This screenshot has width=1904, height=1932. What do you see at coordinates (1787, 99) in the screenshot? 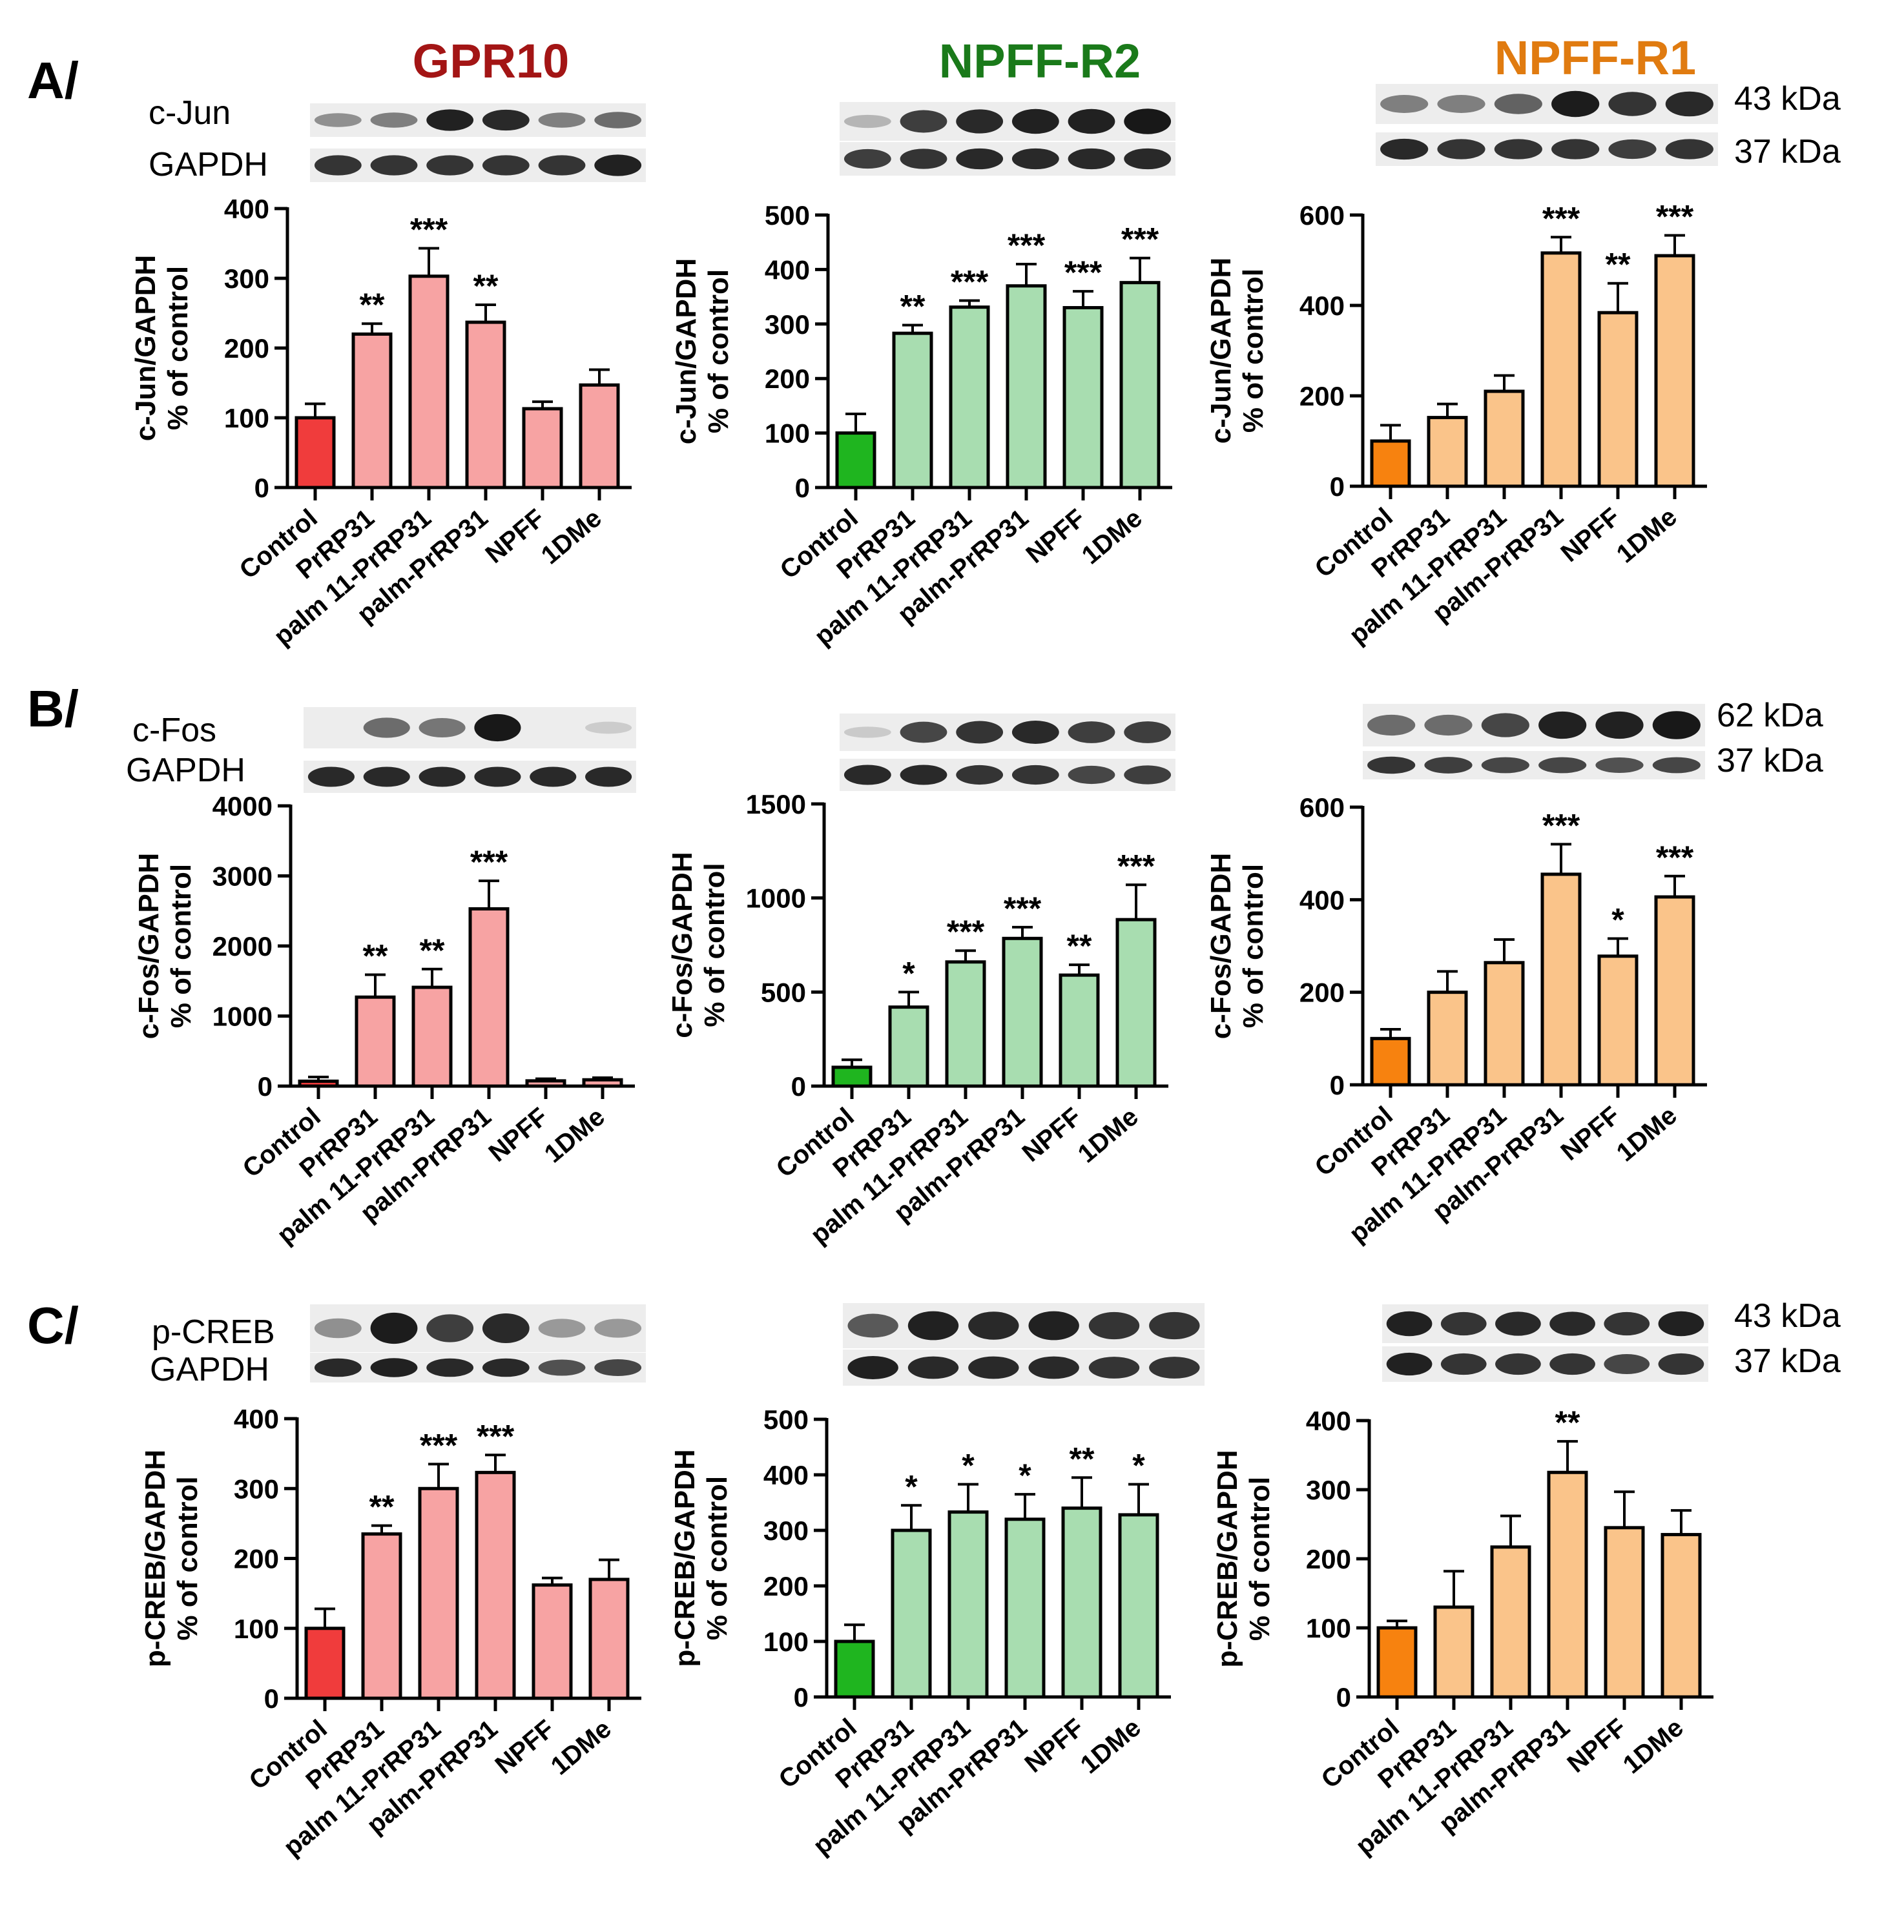
I see `kda-label-a-top: 43 kDa` at bounding box center [1787, 99].